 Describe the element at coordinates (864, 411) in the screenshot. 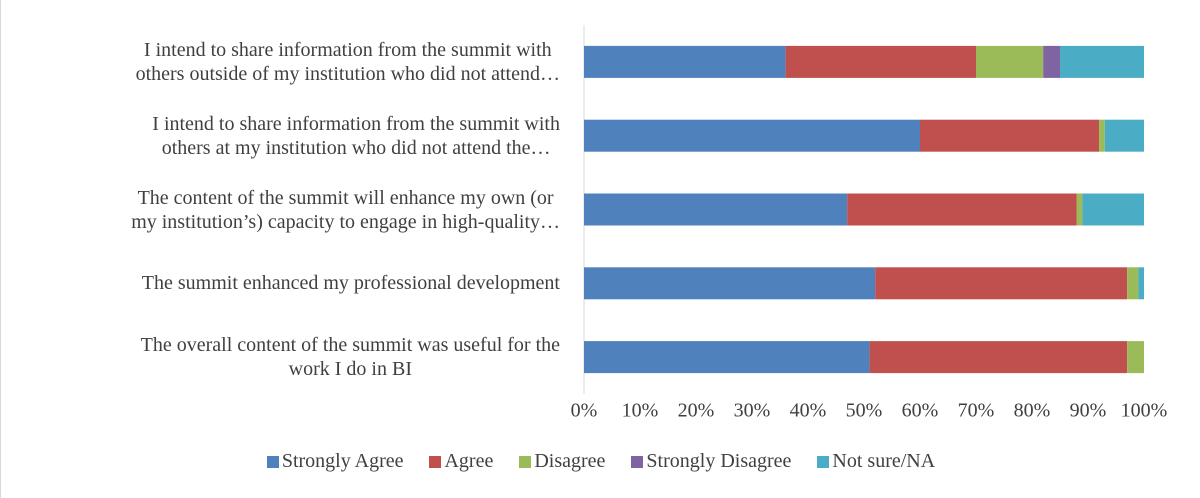

I see `x-tick-label: 50%` at that location.